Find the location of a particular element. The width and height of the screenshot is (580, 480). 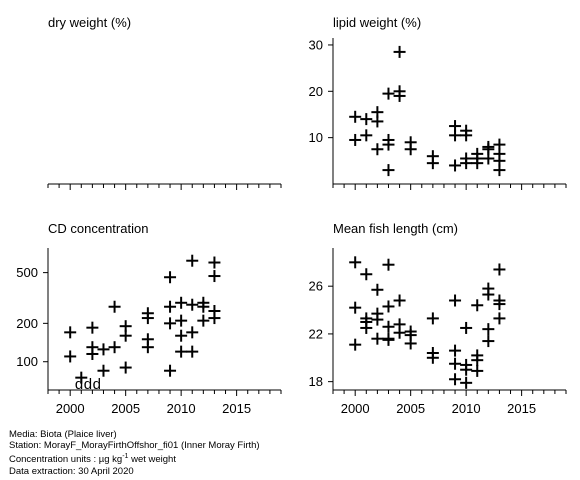

y-tick-label: 30 is located at coordinates (316, 44).